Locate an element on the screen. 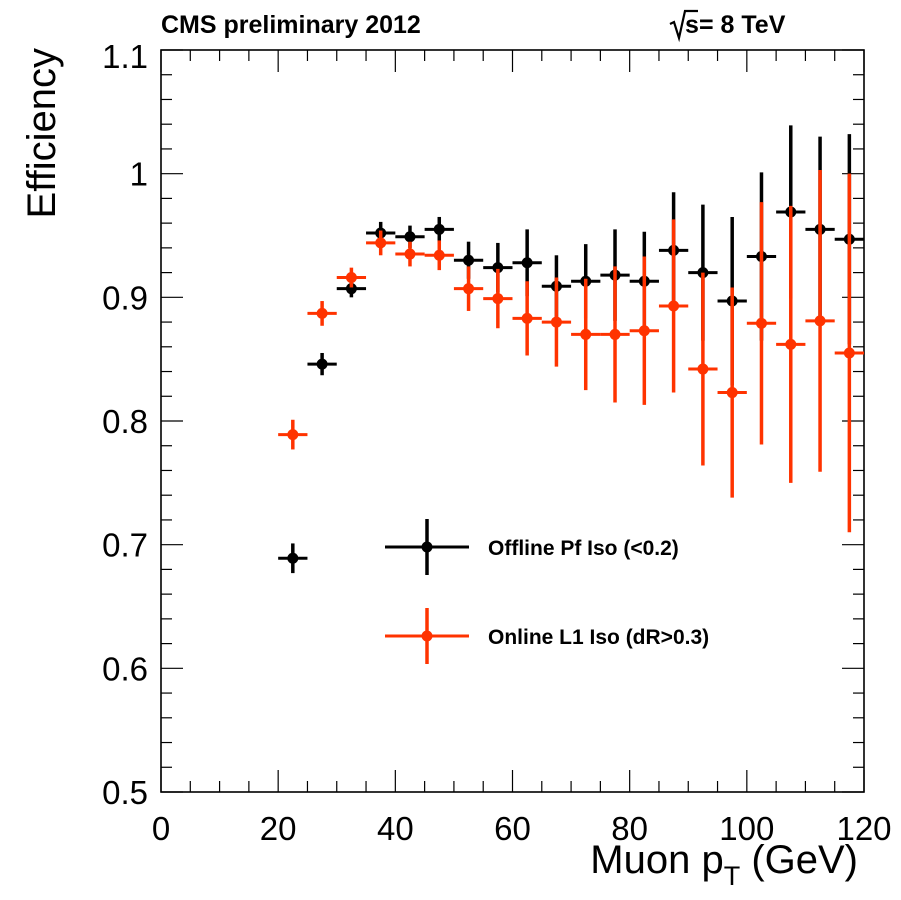  y-tick-label: 1 is located at coordinates (139, 174).